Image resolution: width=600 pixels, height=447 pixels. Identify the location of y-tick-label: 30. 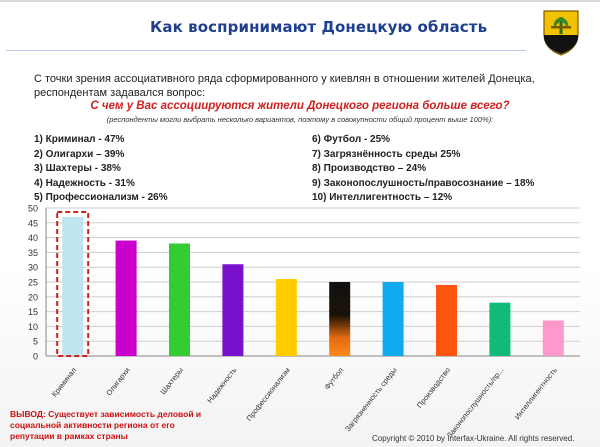
(33, 268).